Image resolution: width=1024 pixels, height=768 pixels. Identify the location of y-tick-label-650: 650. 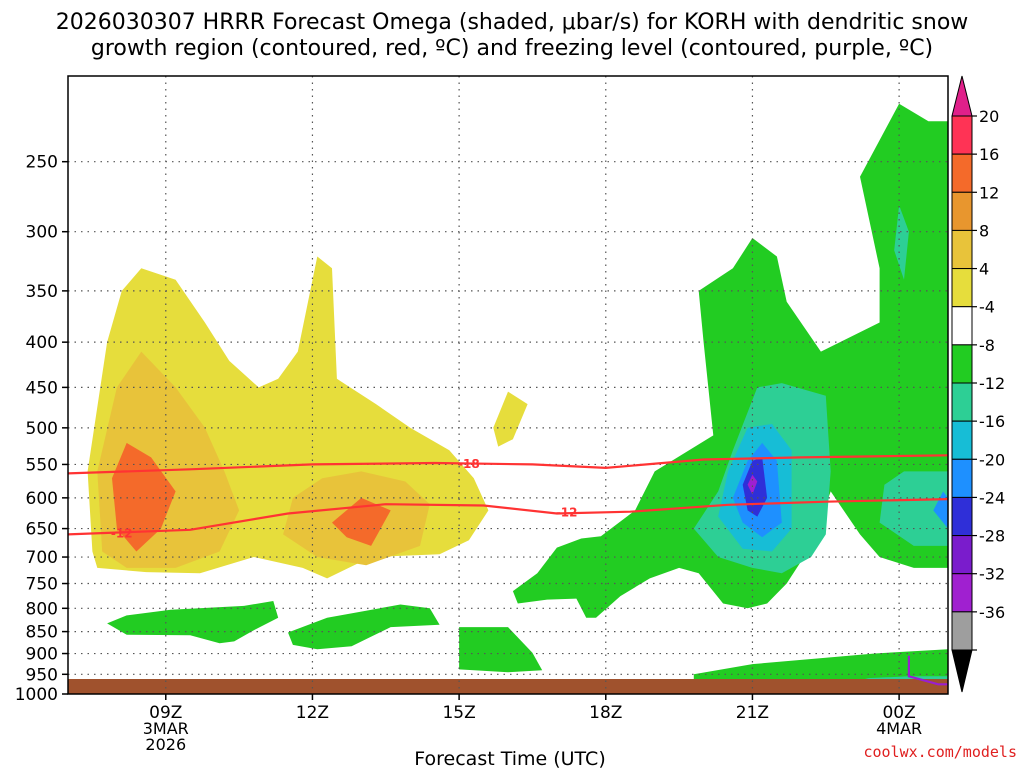
(42, 530).